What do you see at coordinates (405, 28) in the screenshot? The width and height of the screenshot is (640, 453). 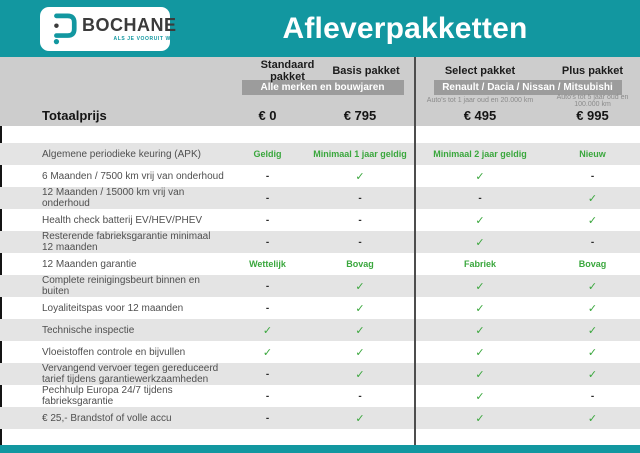 I see `page-title: Afleverpakketten` at bounding box center [405, 28].